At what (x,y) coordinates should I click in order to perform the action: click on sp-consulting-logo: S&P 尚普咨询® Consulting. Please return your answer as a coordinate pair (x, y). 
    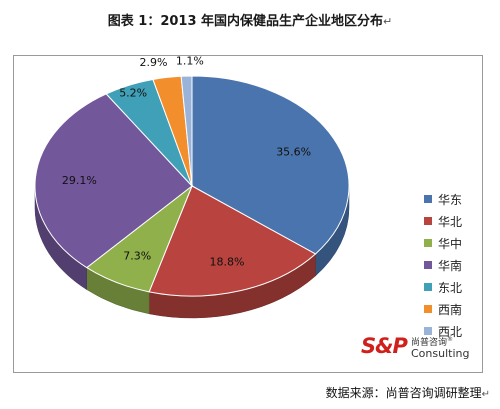
    Looking at the image, I should click on (421, 349).